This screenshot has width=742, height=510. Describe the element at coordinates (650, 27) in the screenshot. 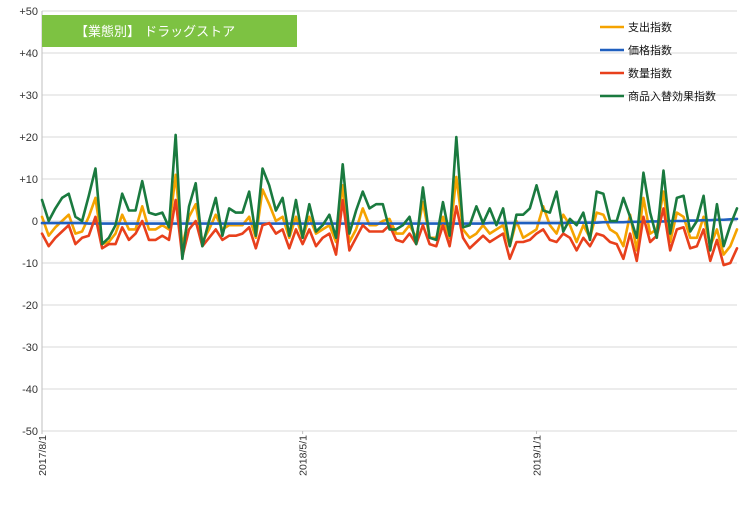

I see `legend-label: 支出指数` at that location.